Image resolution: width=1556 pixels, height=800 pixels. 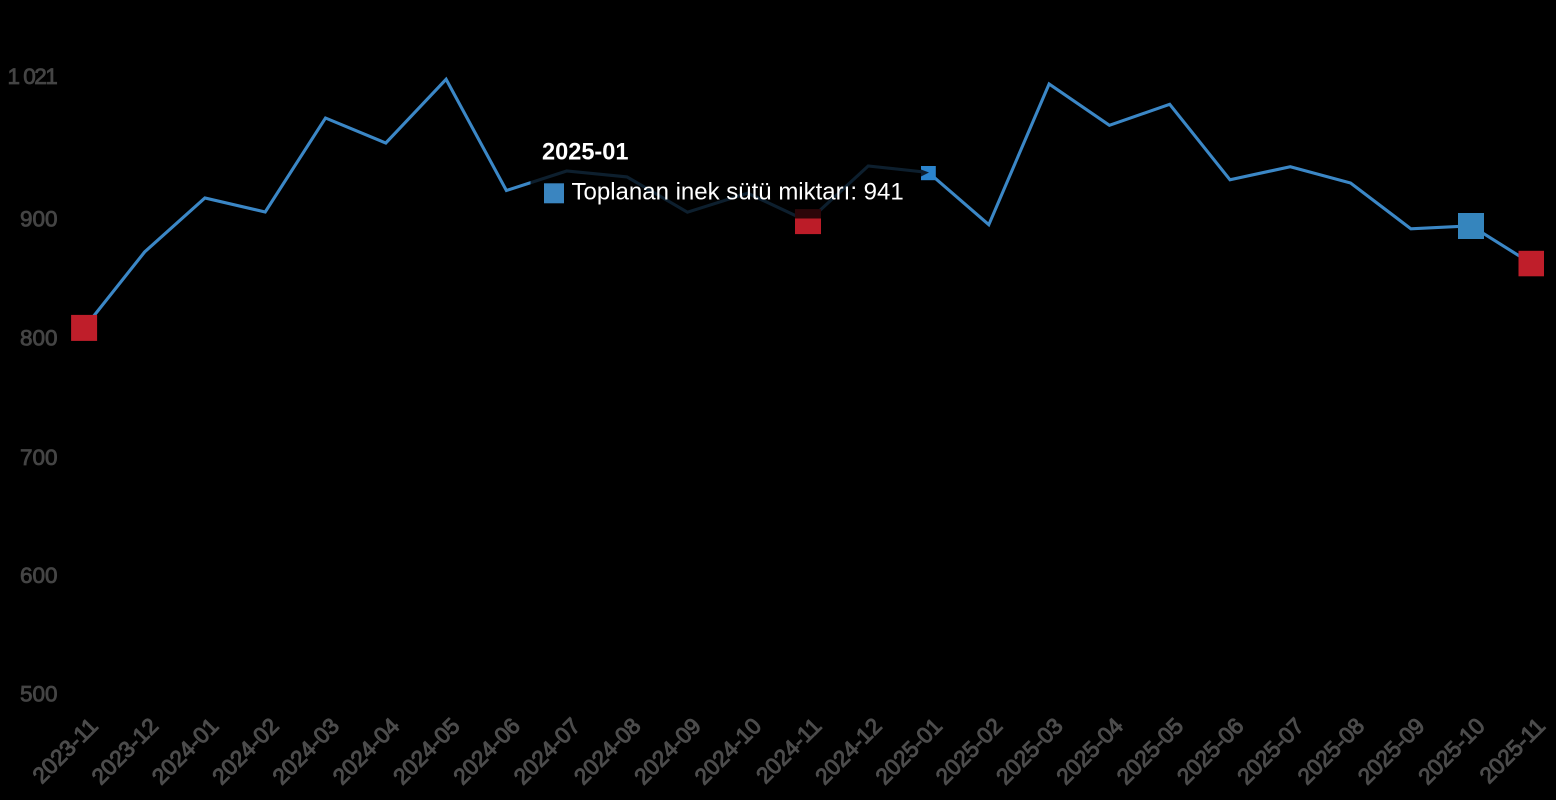 What do you see at coordinates (738, 191) in the screenshot?
I see `svg-text:Toplanan inek sütü miktarı: 94: Toplanan inek sütü miktarı: 941` at bounding box center [738, 191].